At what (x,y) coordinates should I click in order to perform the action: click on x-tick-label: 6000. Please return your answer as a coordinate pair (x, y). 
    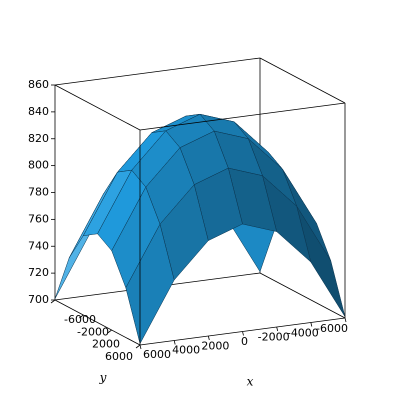
    Looking at the image, I should click on (157, 354).